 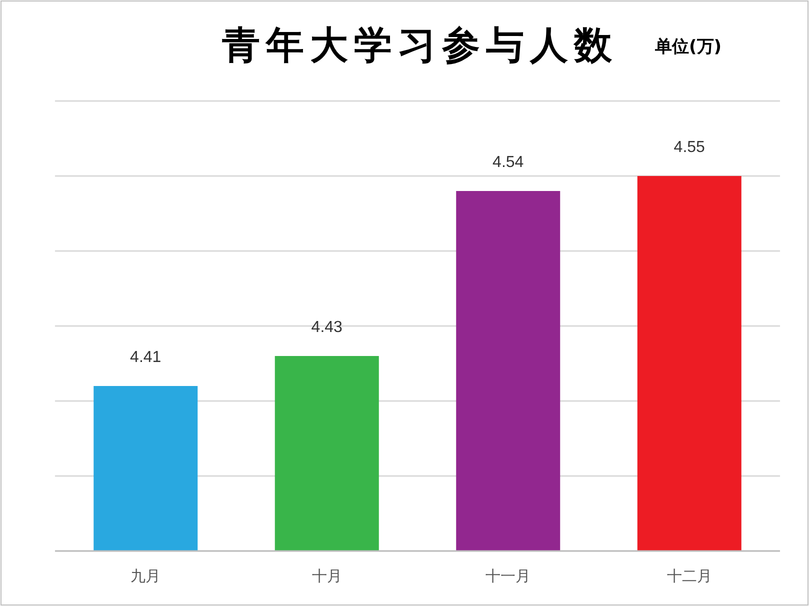 What do you see at coordinates (508, 576) in the screenshot?
I see `x-tick-label: 十一月` at bounding box center [508, 576].